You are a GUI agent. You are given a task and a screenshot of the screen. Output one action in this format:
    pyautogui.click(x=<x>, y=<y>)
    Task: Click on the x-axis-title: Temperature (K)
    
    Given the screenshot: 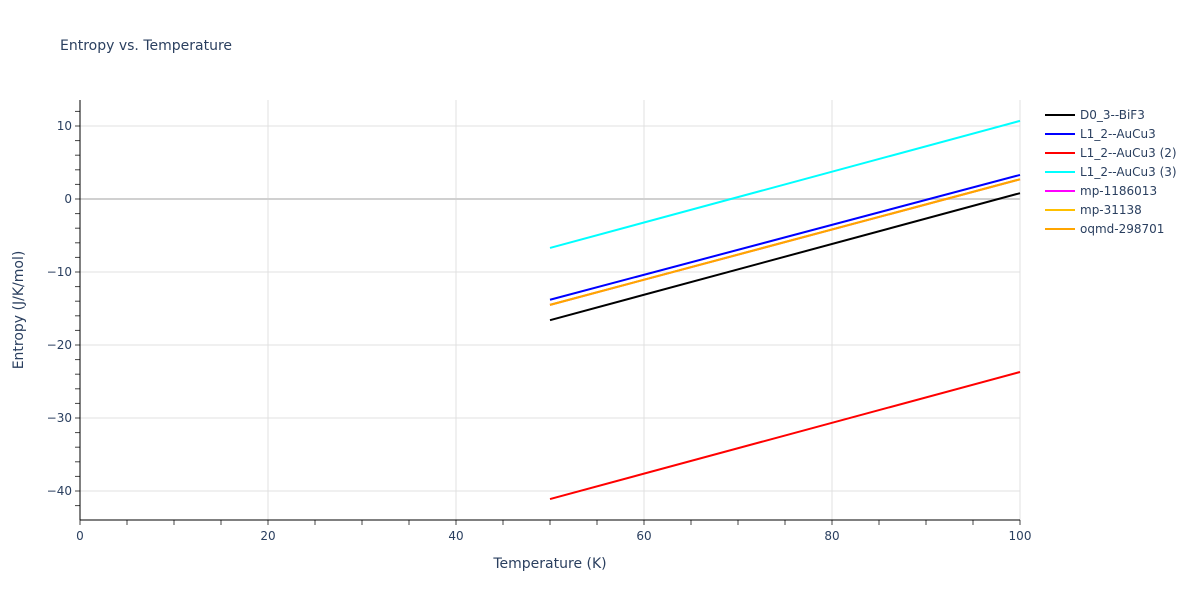 What is the action you would take?
    pyautogui.click(x=549, y=564)
    